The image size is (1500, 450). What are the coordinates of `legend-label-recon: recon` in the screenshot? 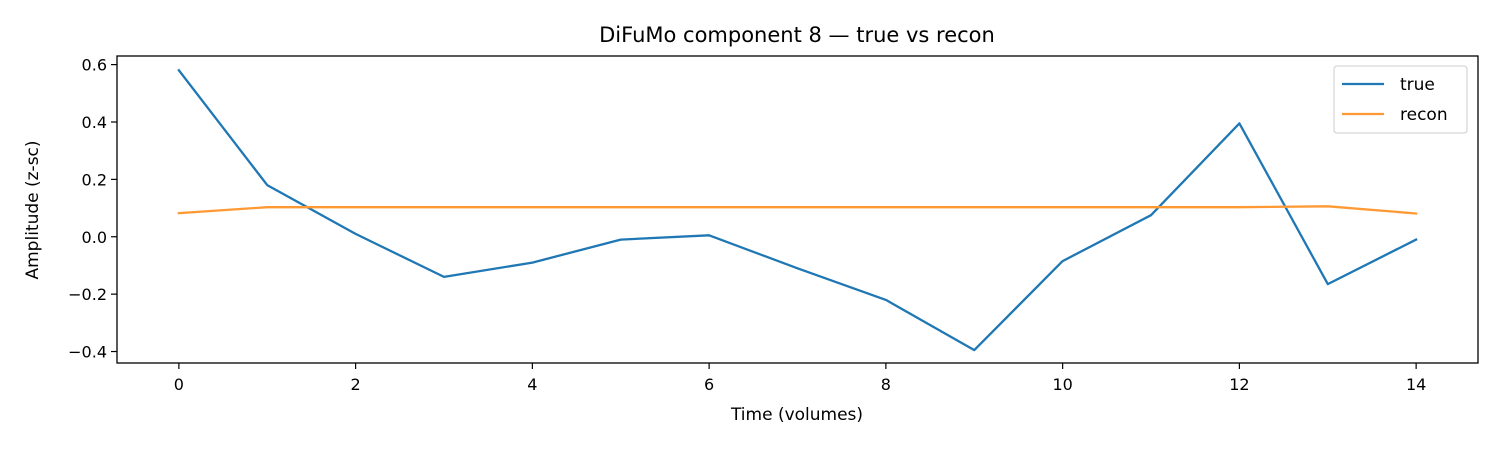 It's located at (1424, 115).